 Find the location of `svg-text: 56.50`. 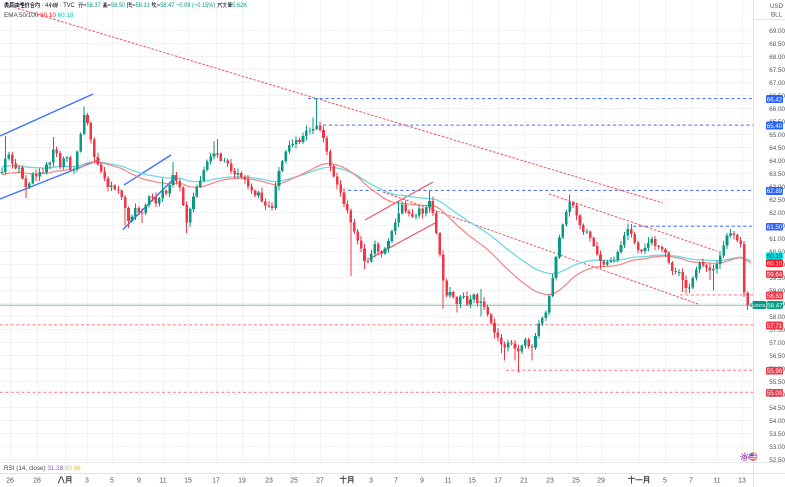

svg-text: 56.50 is located at coordinates (777, 356).